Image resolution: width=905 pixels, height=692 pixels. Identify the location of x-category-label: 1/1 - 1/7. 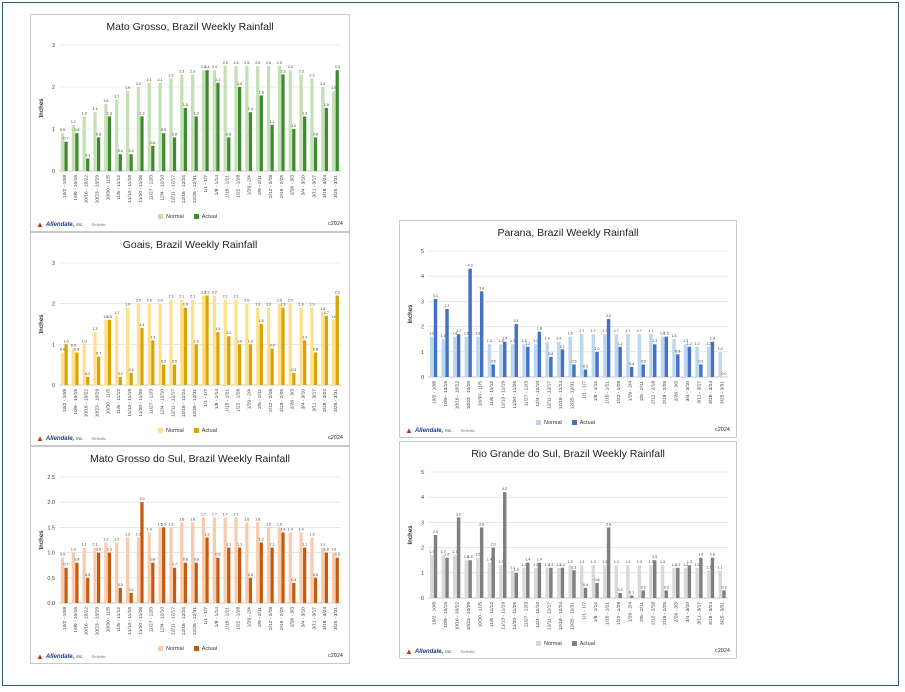
(206, 616).